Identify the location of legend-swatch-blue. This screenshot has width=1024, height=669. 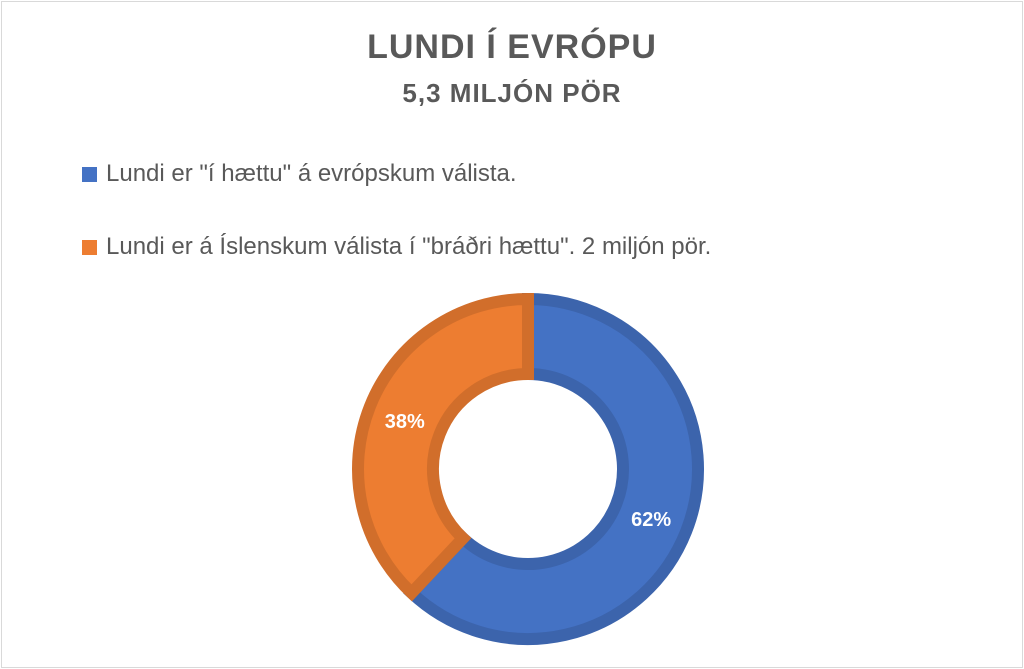
(89, 174).